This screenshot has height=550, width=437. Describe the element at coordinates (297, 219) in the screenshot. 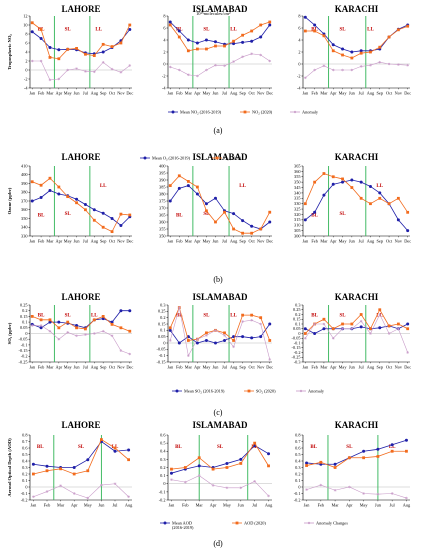

I see `y-tick-label: 315` at that location.